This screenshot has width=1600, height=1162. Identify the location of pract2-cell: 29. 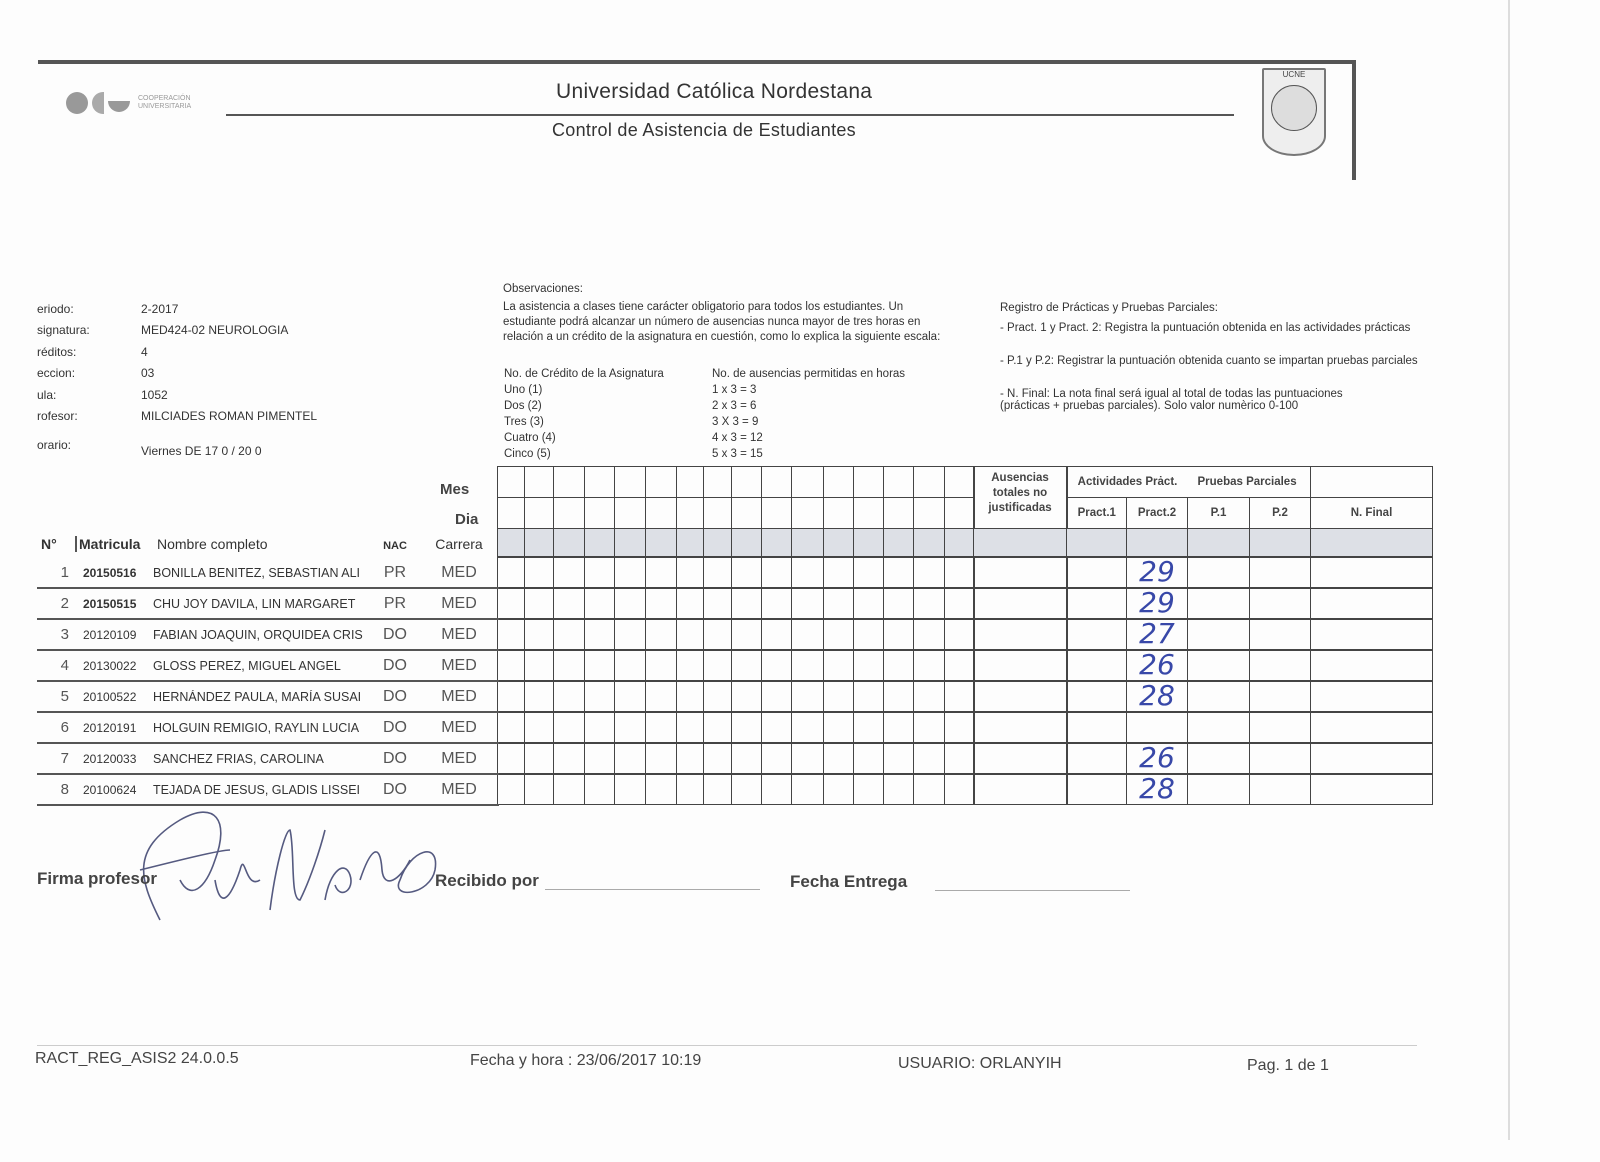
(1157, 572).